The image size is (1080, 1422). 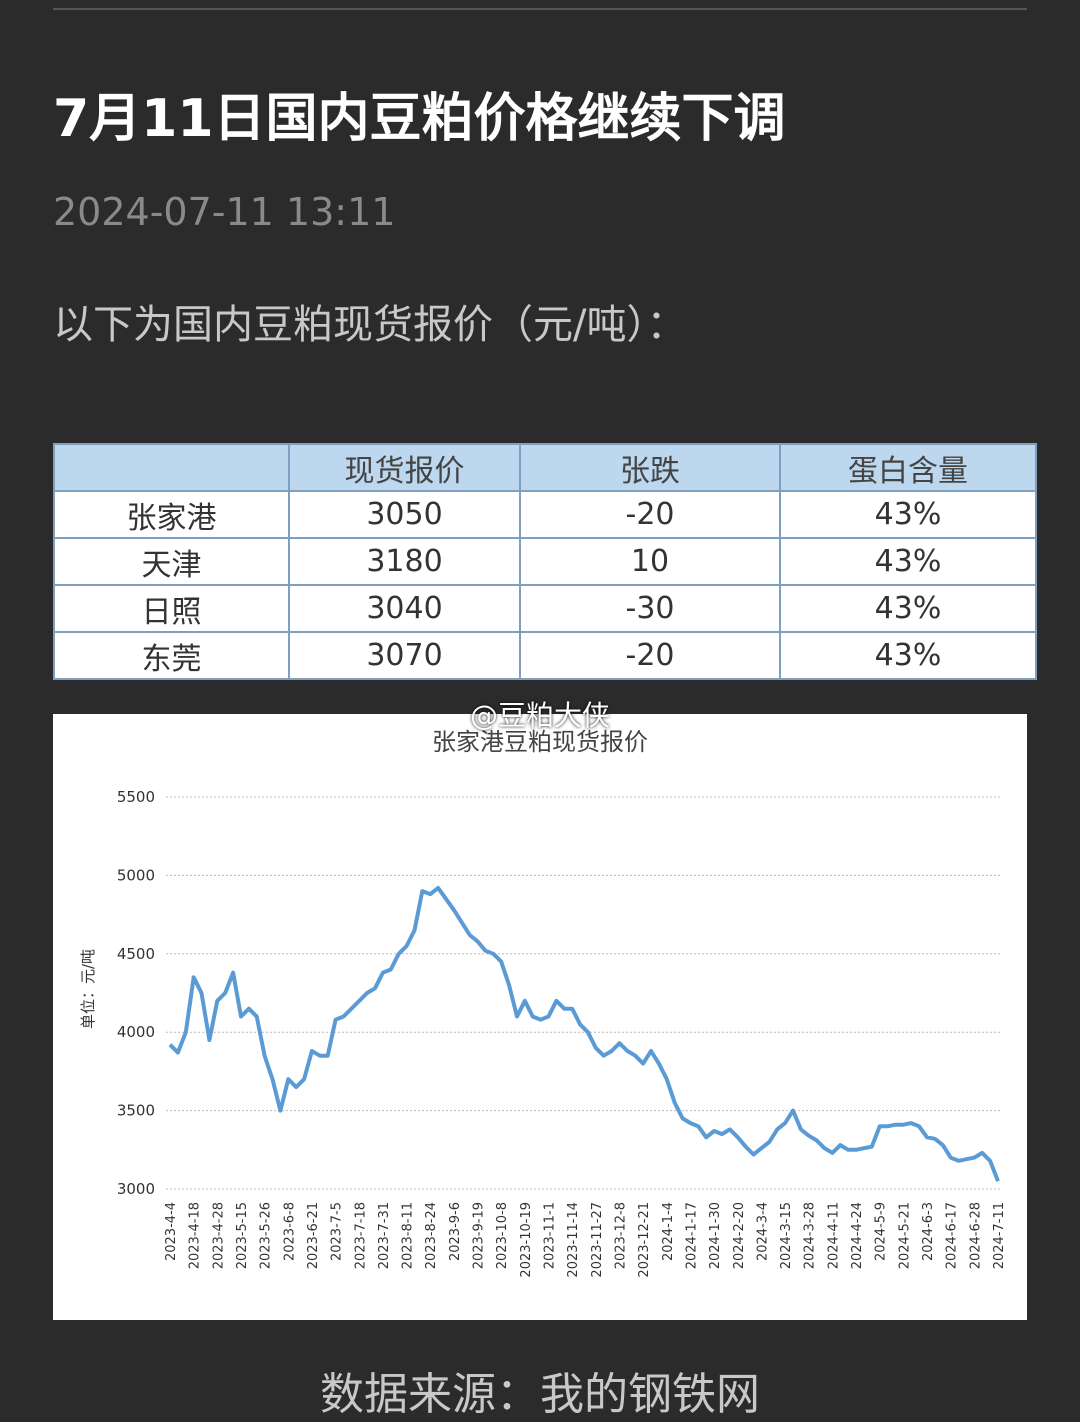 What do you see at coordinates (540, 742) in the screenshot?
I see `chart-title: 张家港豆粕现货报价` at bounding box center [540, 742].